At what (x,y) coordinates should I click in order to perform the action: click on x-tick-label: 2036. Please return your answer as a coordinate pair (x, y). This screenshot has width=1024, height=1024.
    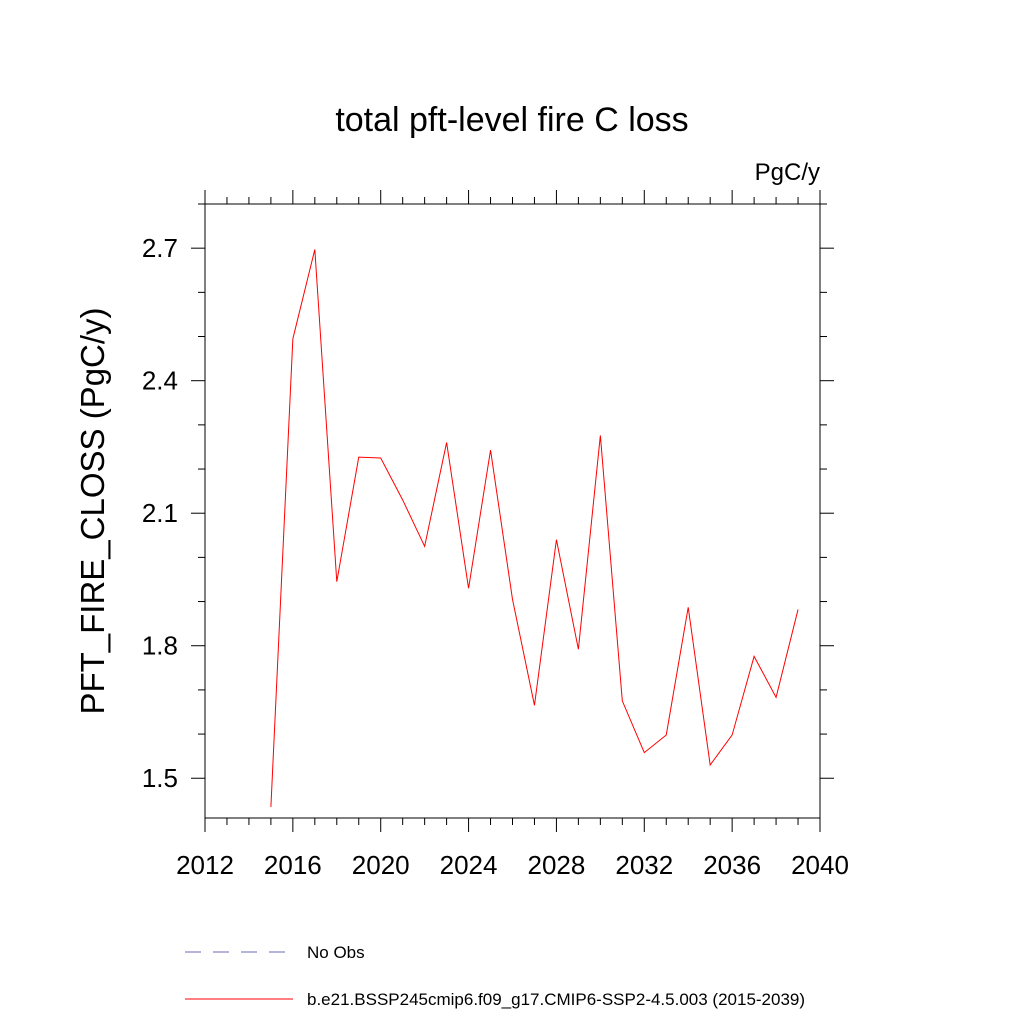
    Looking at the image, I should click on (732, 865).